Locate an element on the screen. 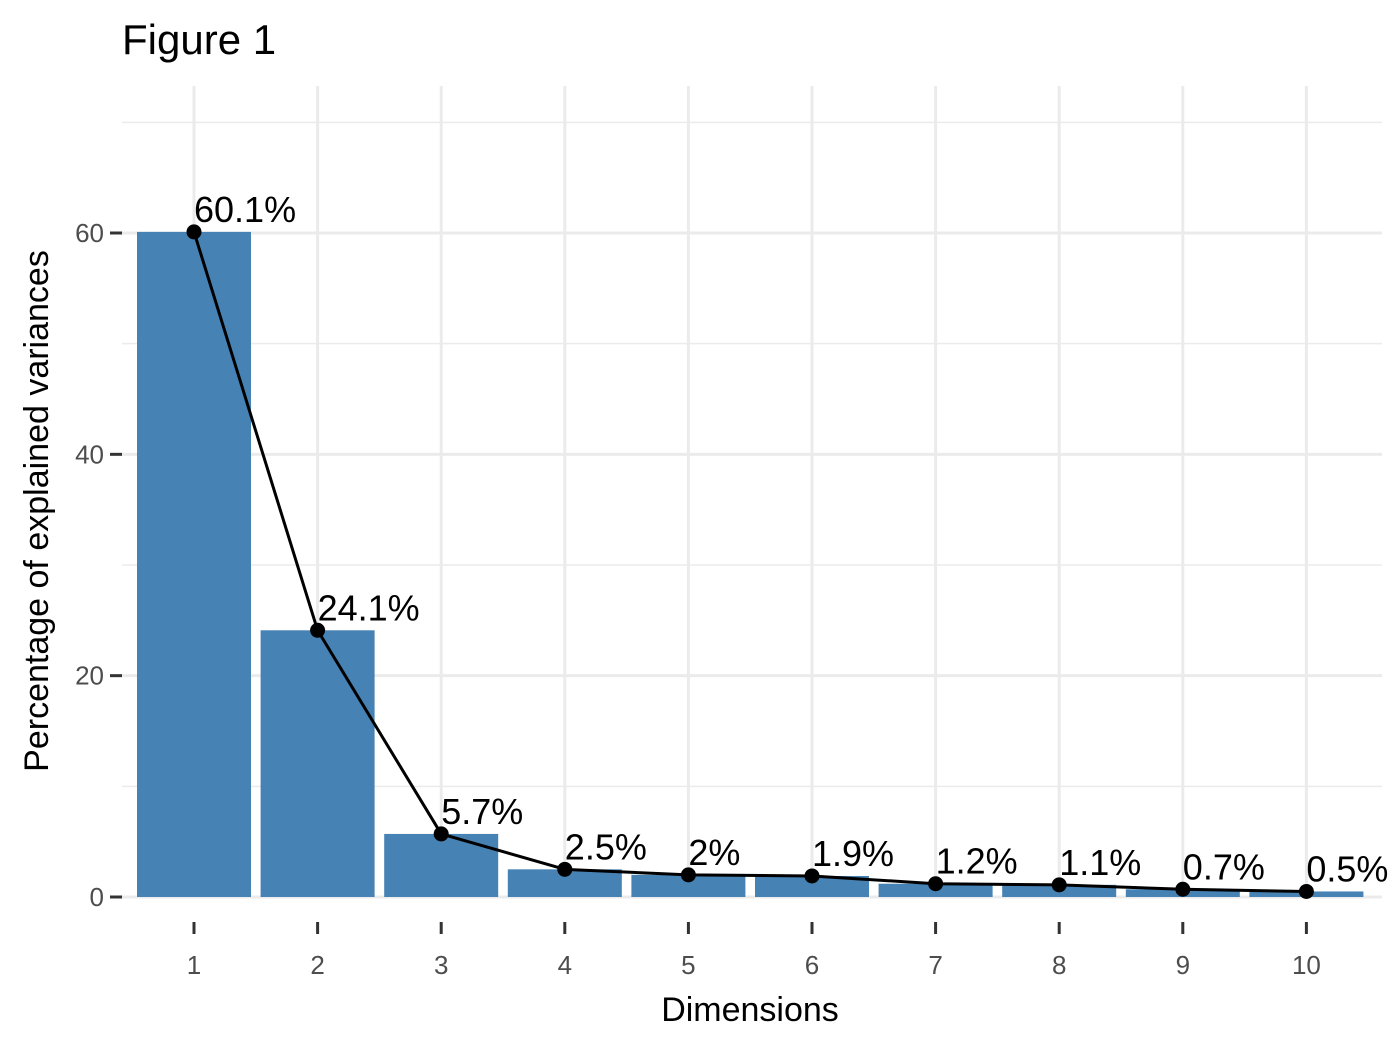 This screenshot has height=1050, width=1400. data-label-dim-9: 0.7% is located at coordinates (1224, 866).